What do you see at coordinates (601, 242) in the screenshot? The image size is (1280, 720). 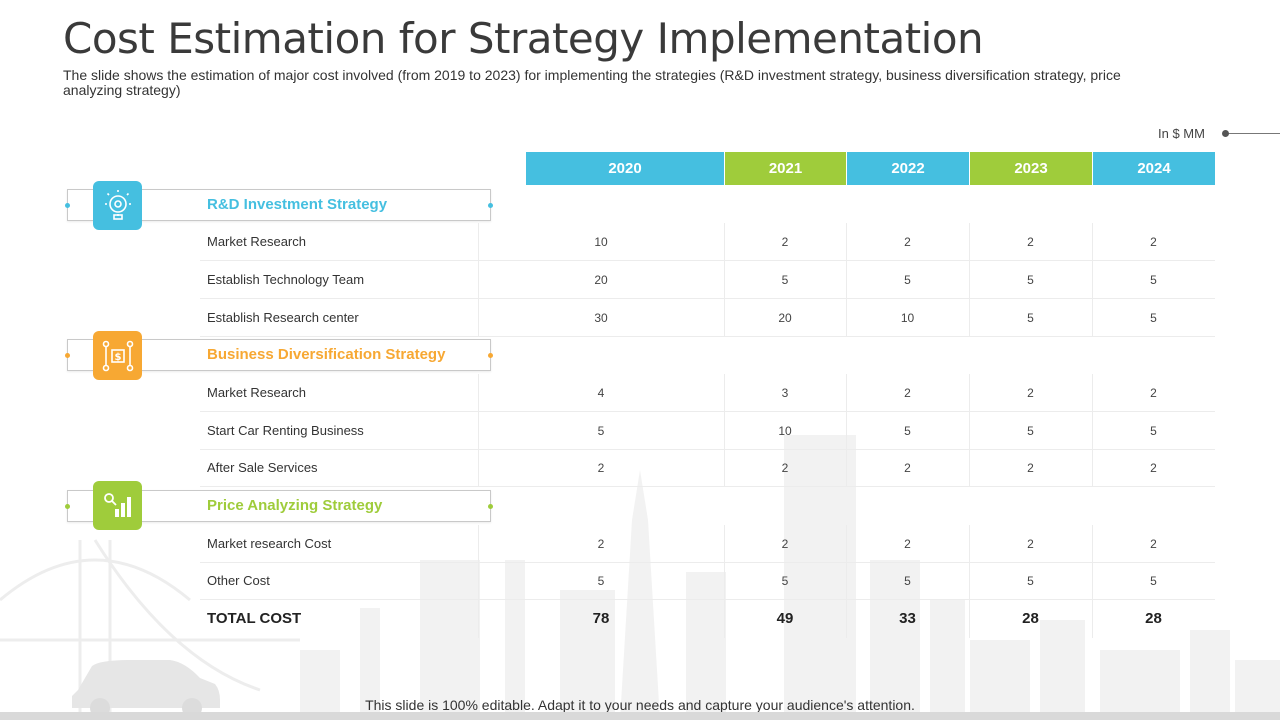 I see `cell-2020: 10` at bounding box center [601, 242].